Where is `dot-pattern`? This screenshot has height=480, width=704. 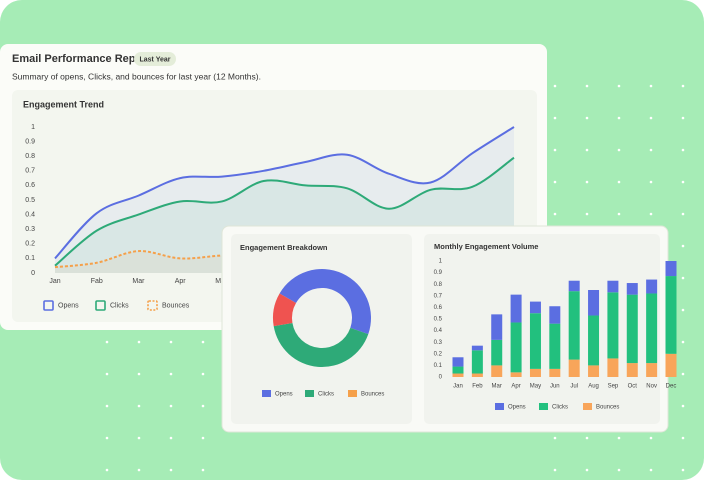
dot-pattern is located at coordinates (155, 407).